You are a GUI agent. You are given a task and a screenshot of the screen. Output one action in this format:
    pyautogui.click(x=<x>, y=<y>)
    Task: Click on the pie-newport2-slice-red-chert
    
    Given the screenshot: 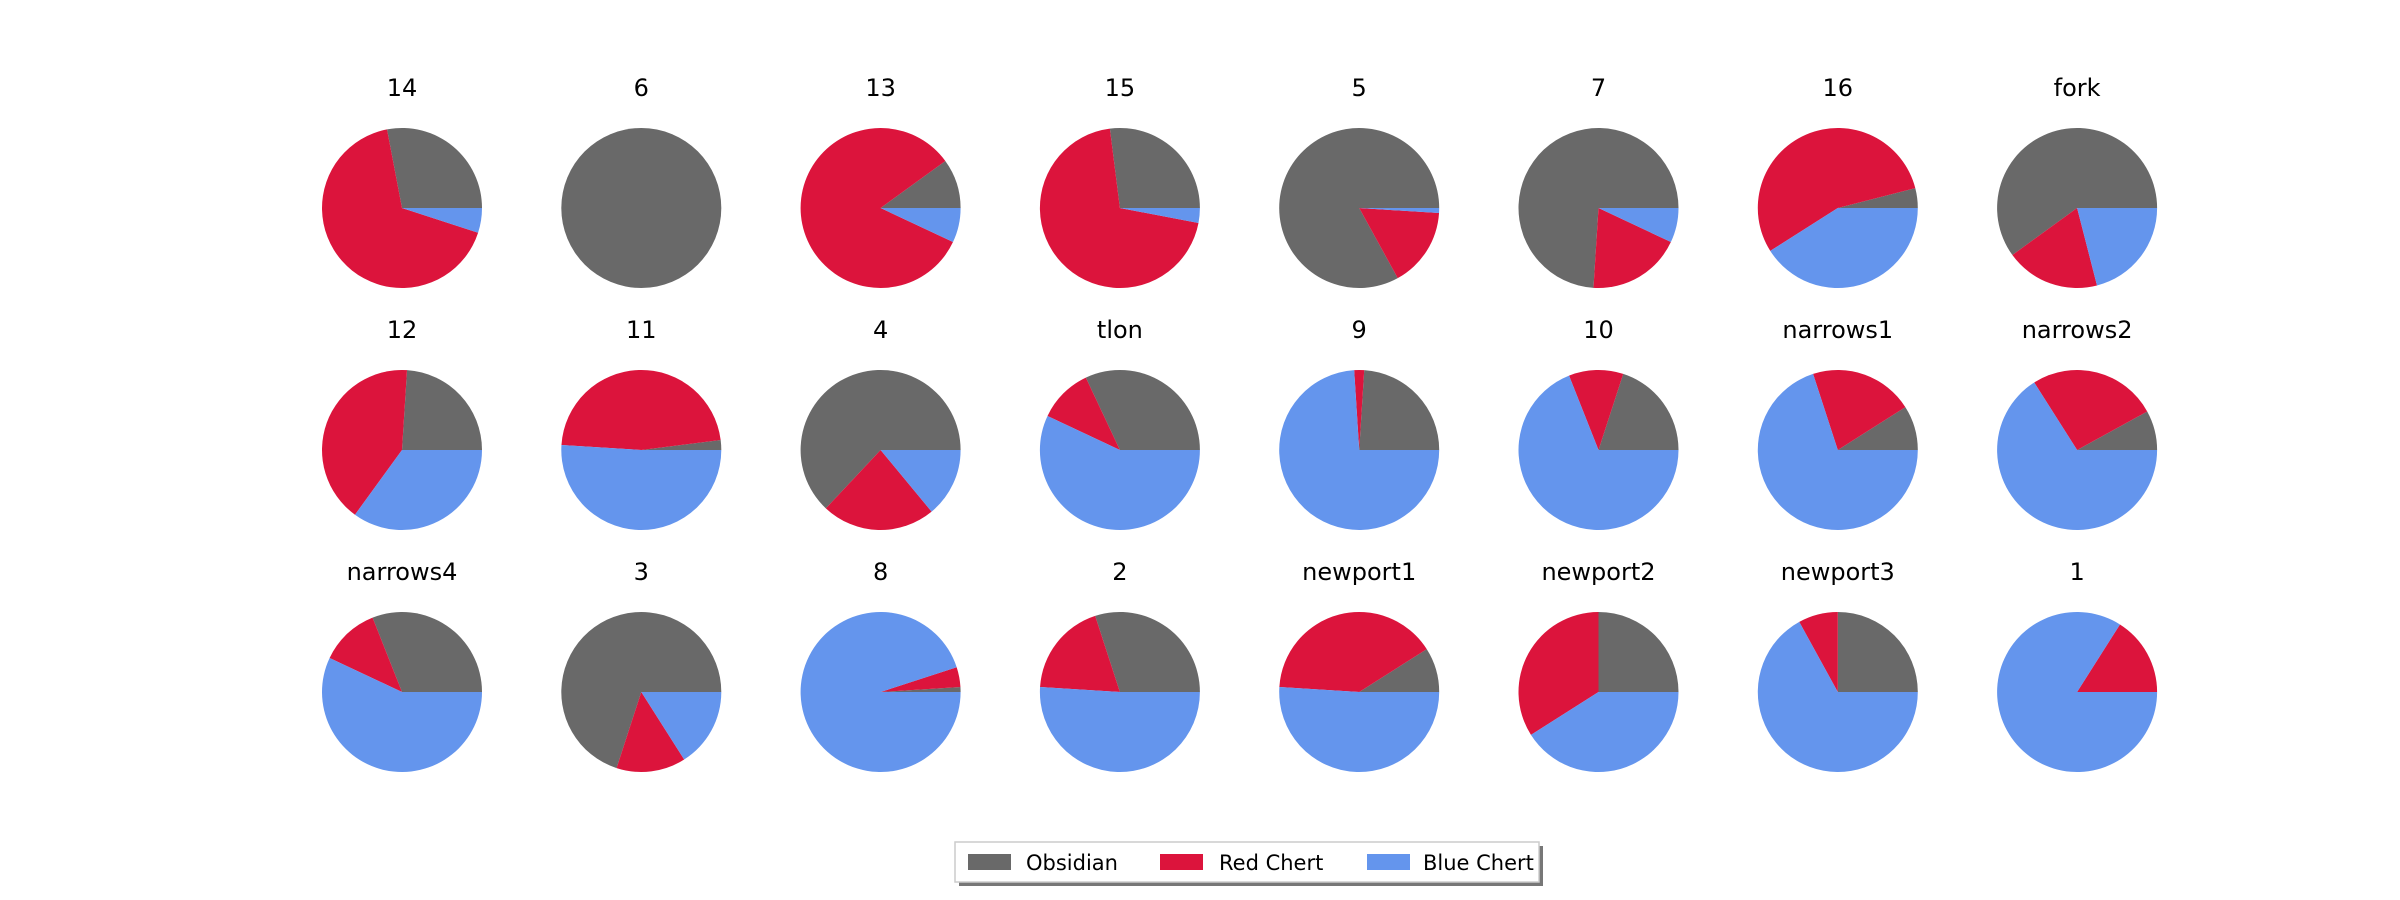 What is the action you would take?
    pyautogui.click(x=1558, y=673)
    